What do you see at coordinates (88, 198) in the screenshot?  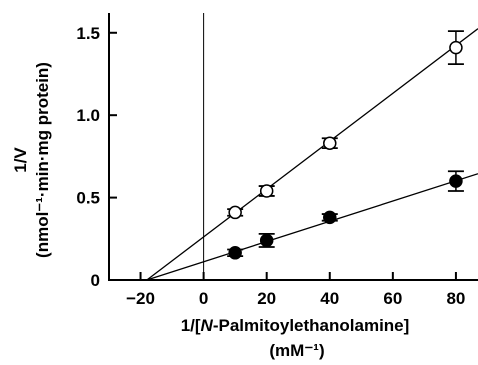 I see `y-tick-label: 0.5` at bounding box center [88, 198].